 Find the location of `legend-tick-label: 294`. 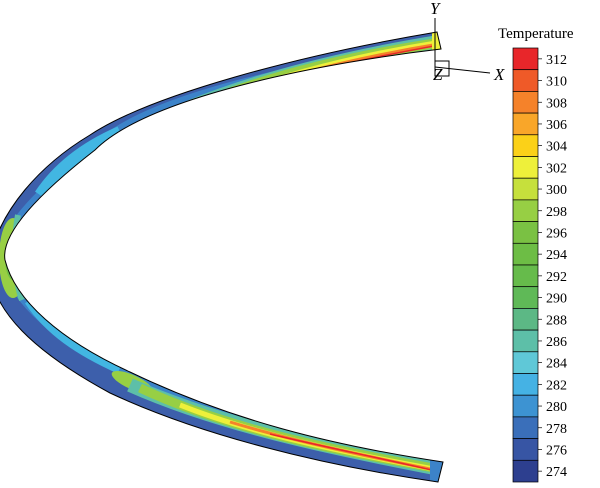

legend-tick-label: 294 is located at coordinates (556, 255).